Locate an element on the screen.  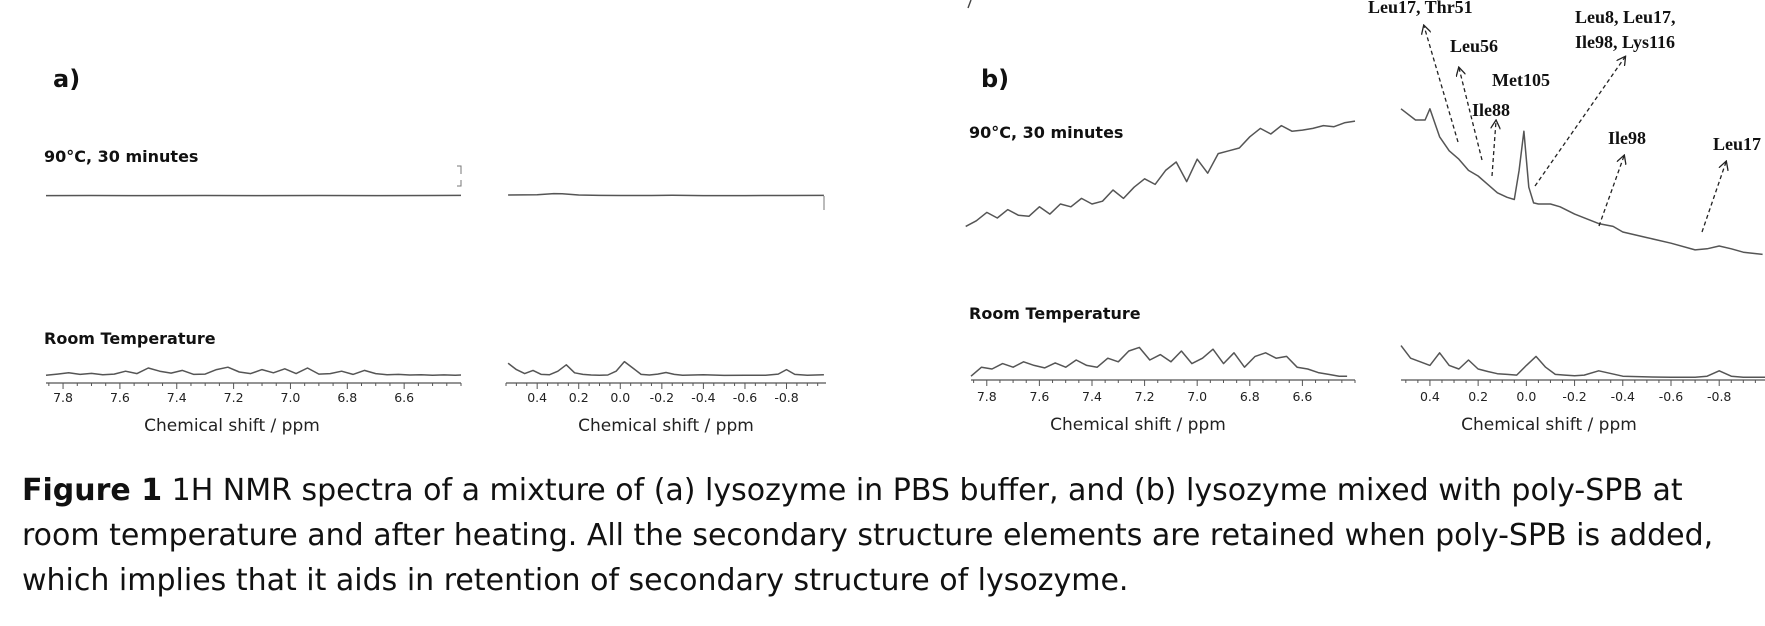
annotation-leu8-leu17: Leu8, Leu17, is located at coordinates (1625, 17).